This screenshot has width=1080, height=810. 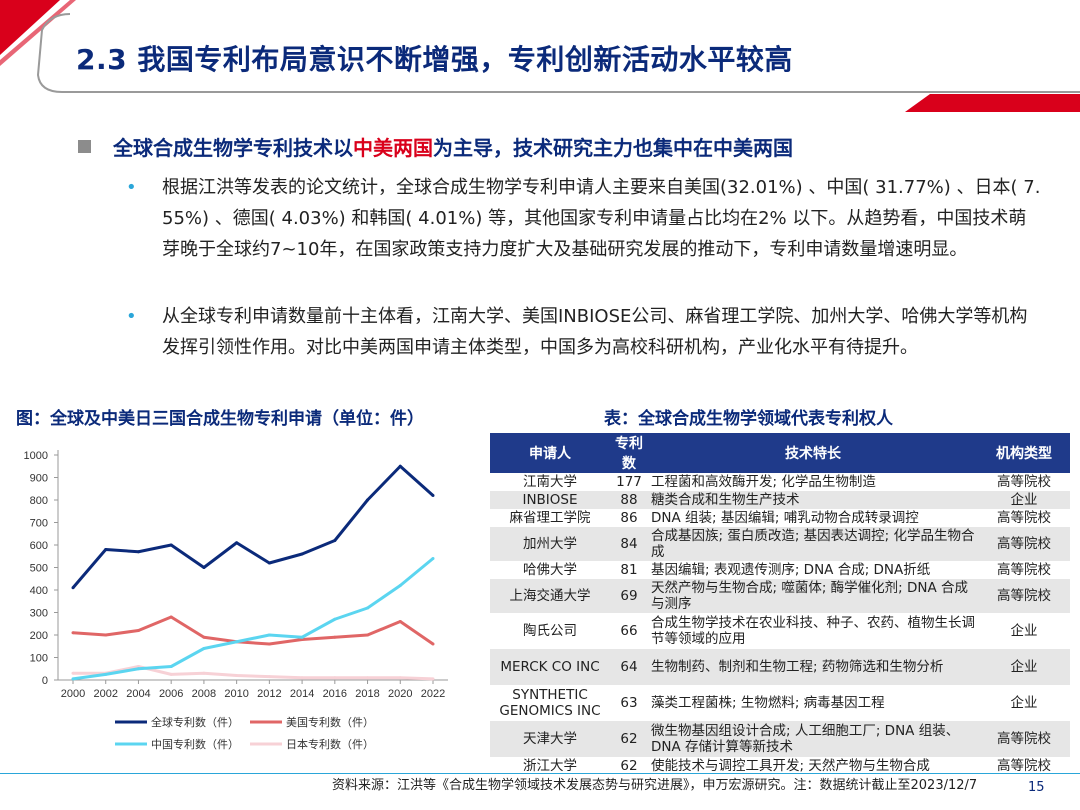 What do you see at coordinates (84, 146) in the screenshot?
I see `square-bullet-icon` at bounding box center [84, 146].